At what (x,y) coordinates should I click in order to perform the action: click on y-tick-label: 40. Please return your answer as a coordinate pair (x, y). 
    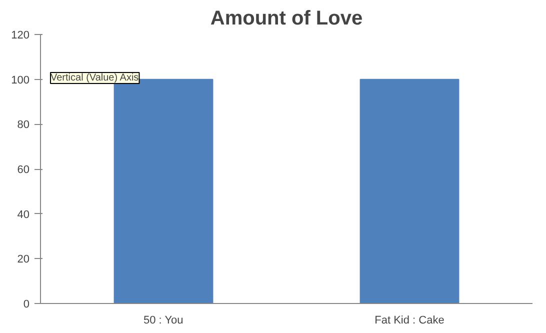
    Looking at the image, I should click on (23, 214).